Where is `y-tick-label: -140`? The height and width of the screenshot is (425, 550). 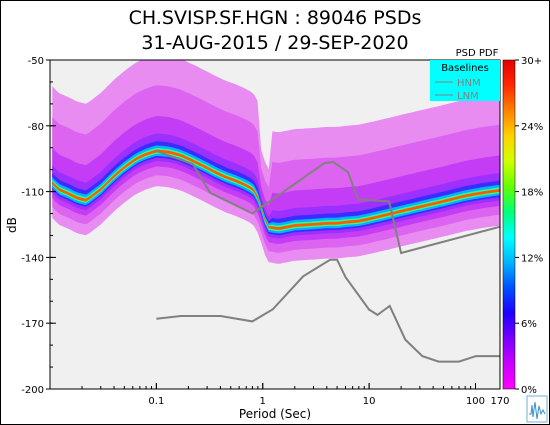
y-tick-label: -140 is located at coordinates (32, 258).